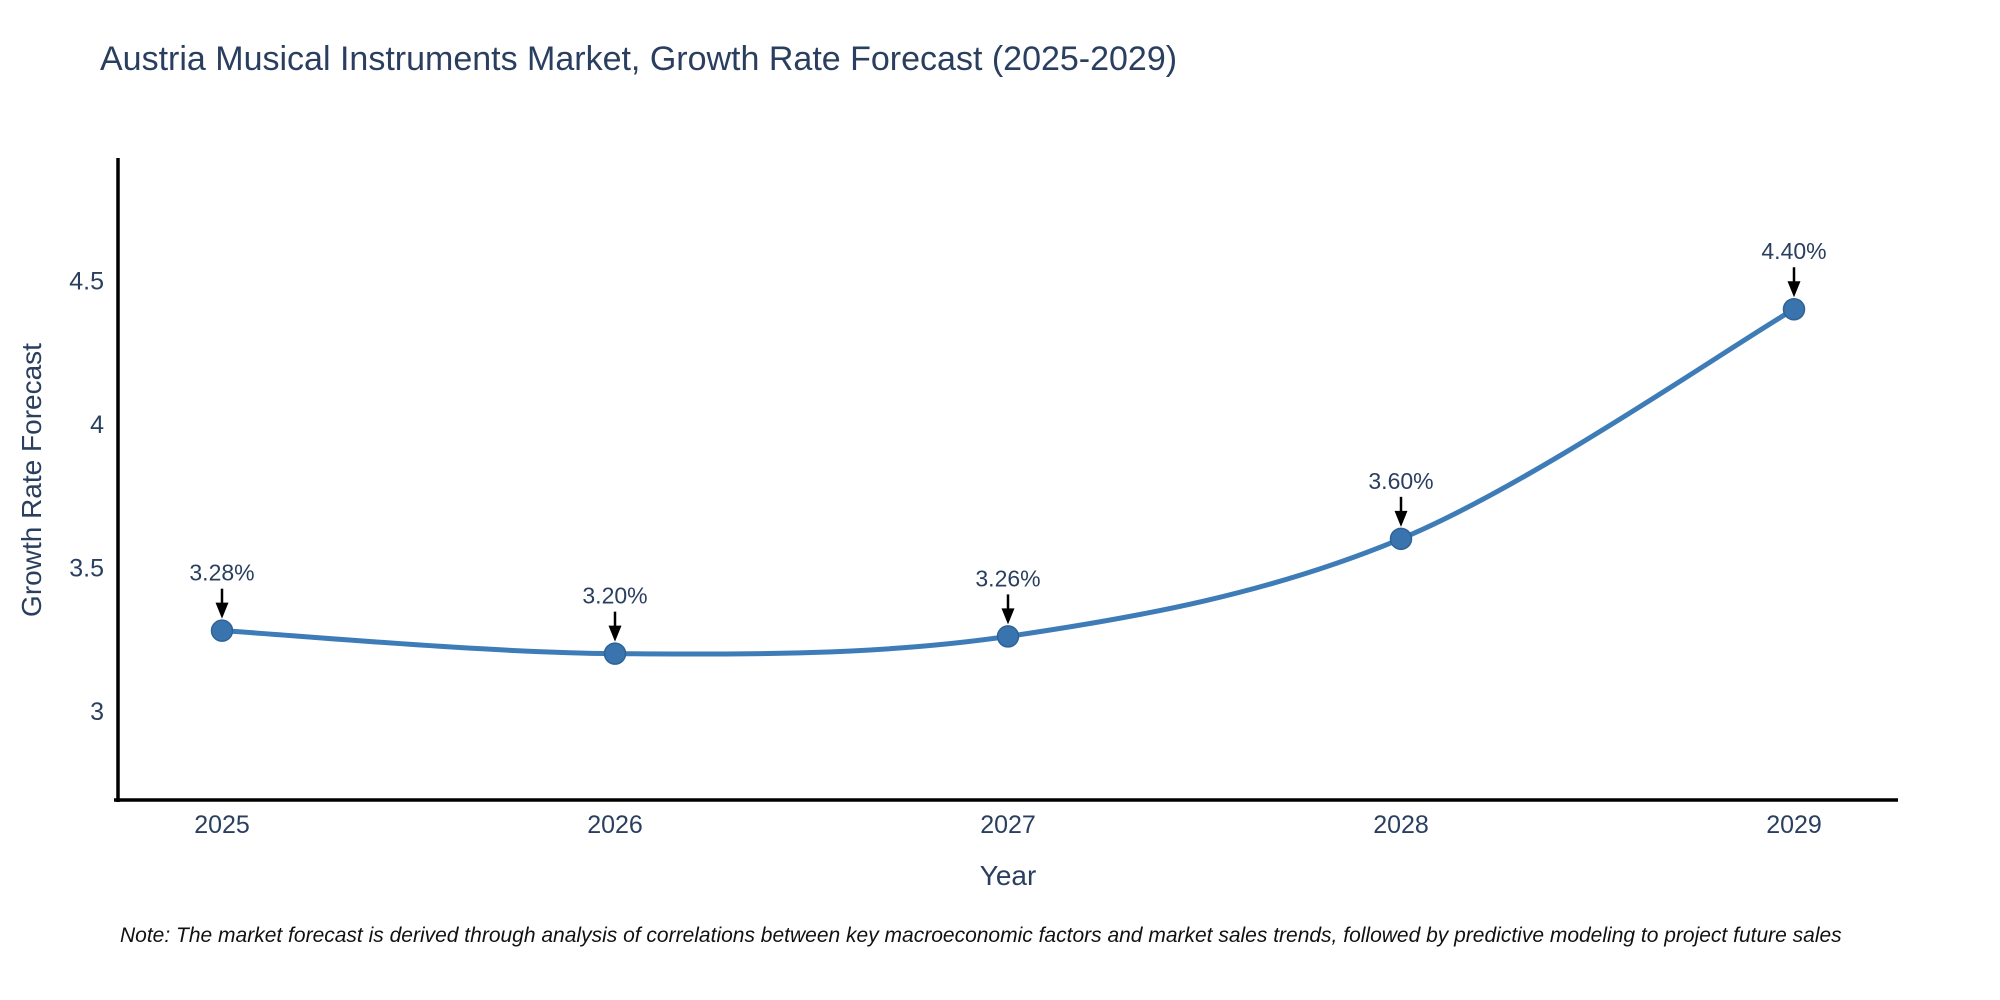 The width and height of the screenshot is (2000, 1000). Describe the element at coordinates (1007, 578) in the screenshot. I see `annotation-label: 3.26%` at that location.